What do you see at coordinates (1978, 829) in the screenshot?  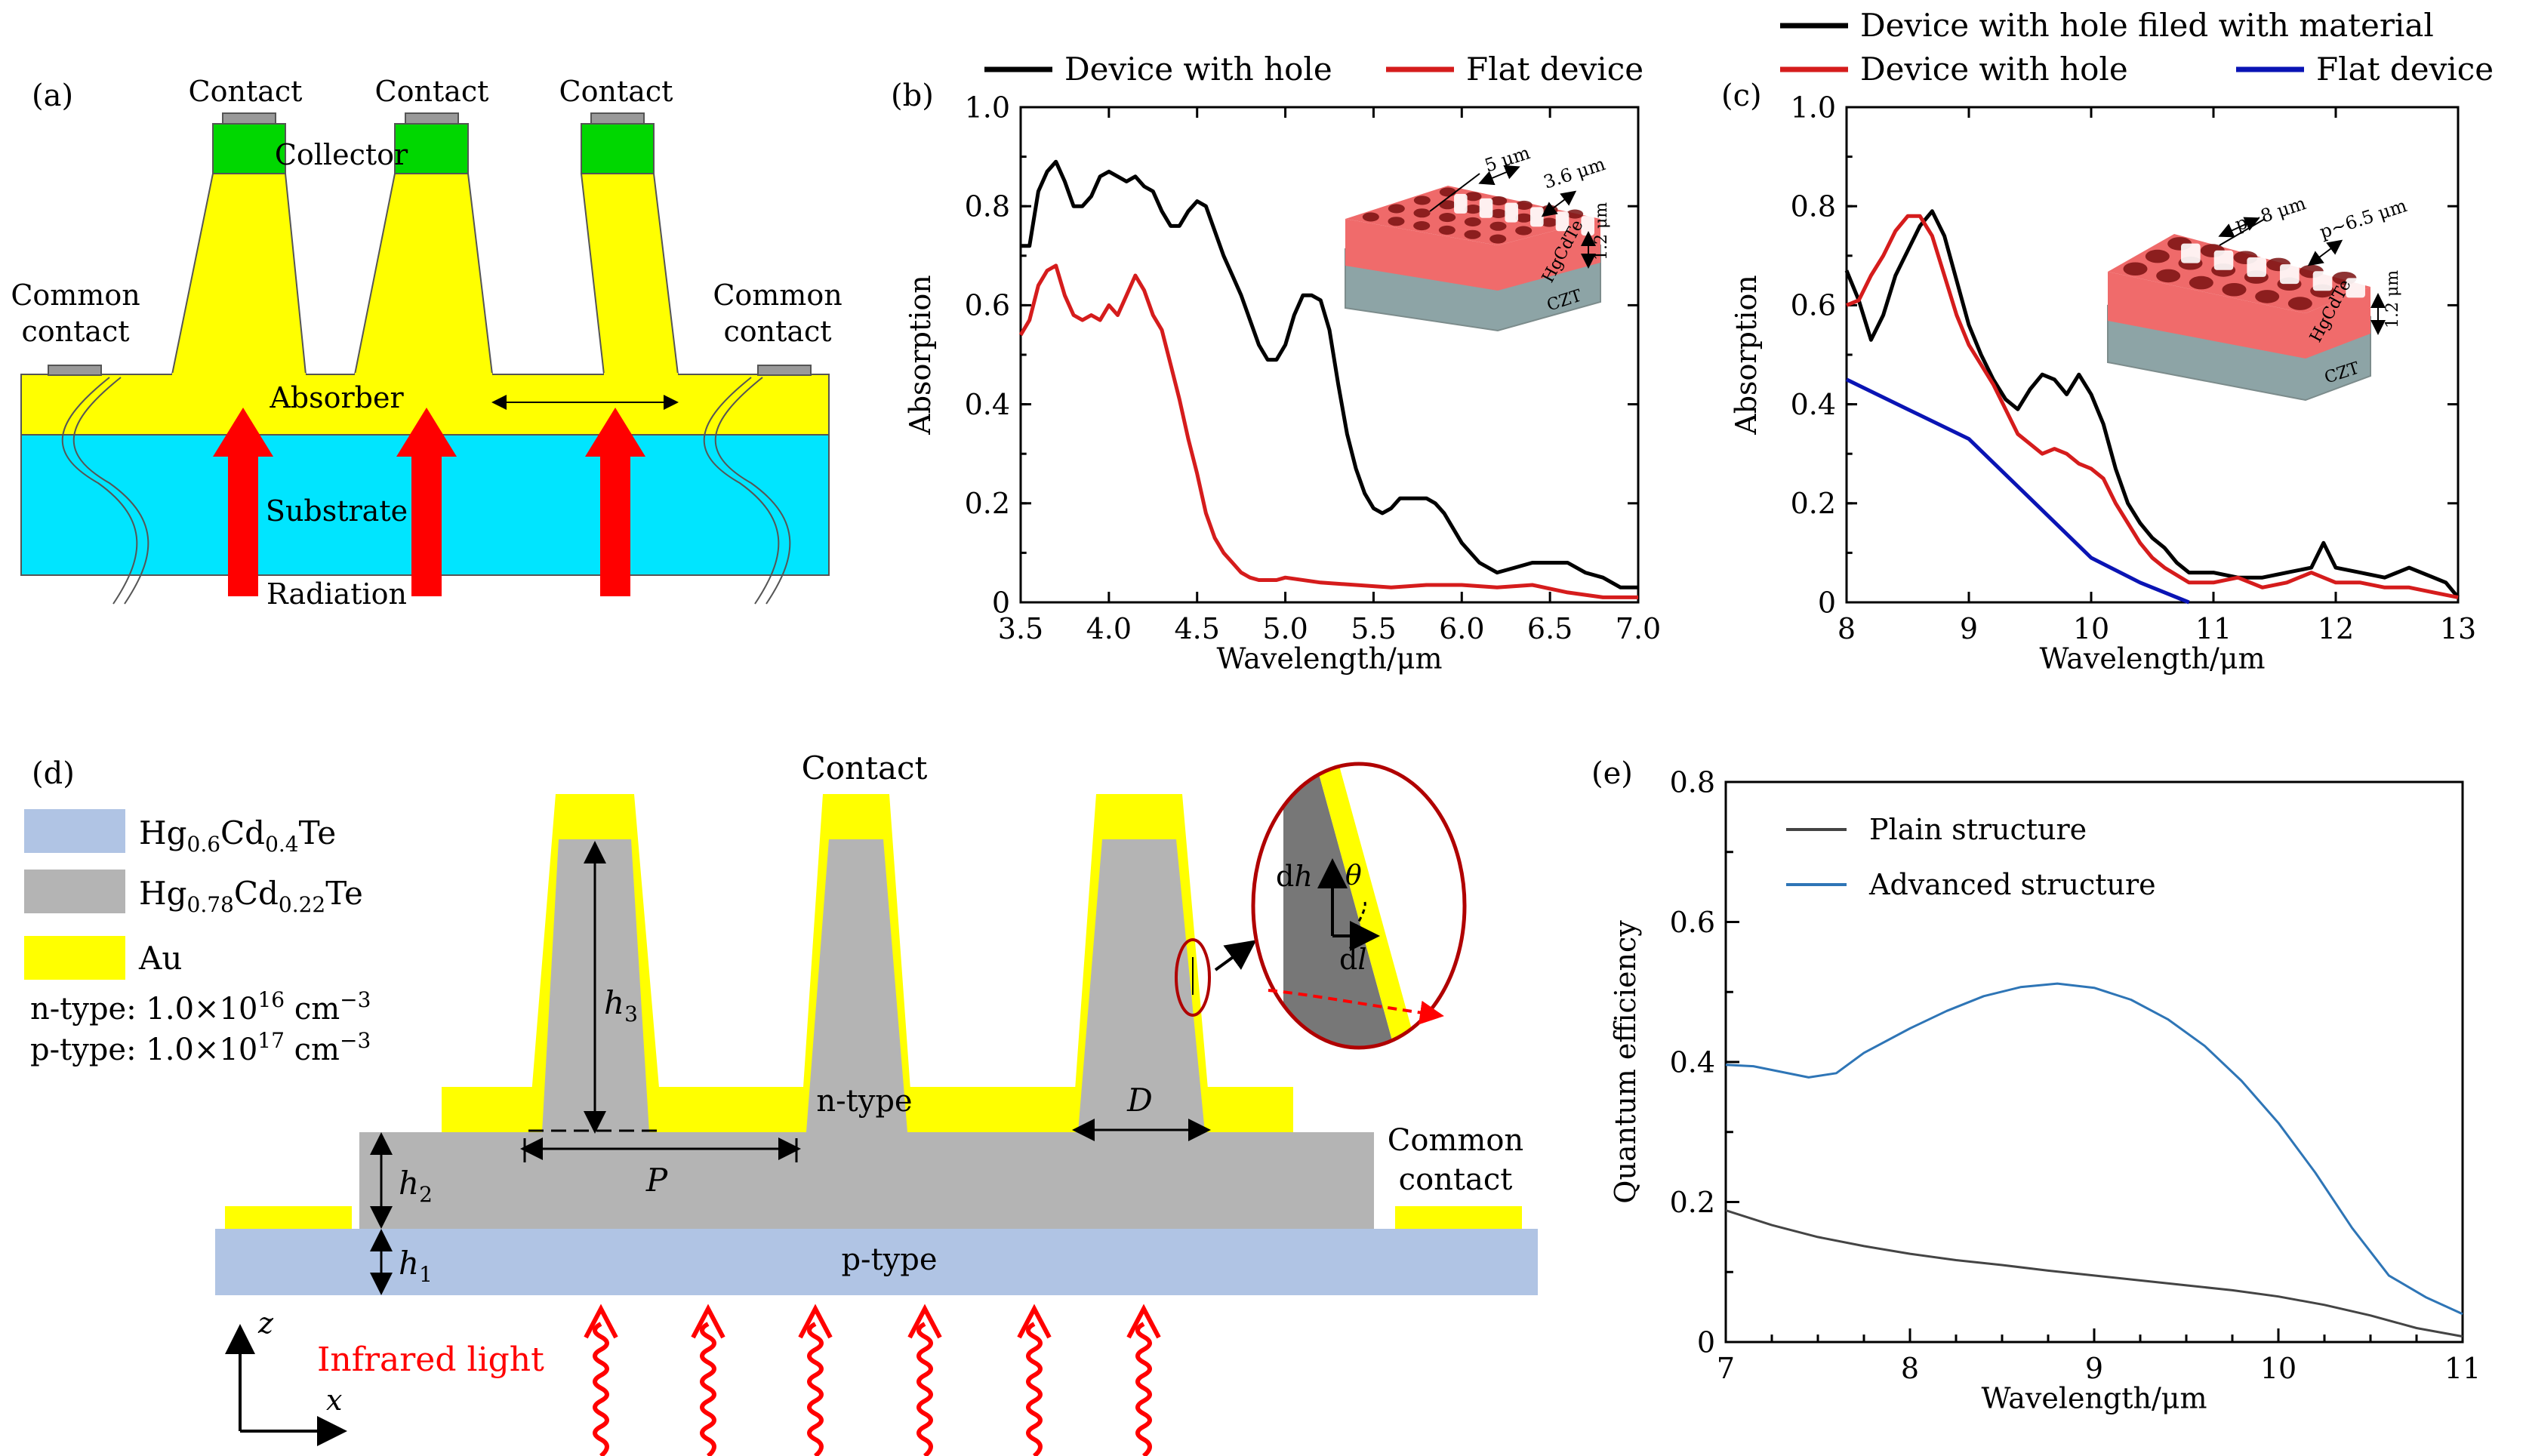 I see `legend-e-label-0: Plain structure` at bounding box center [1978, 829].